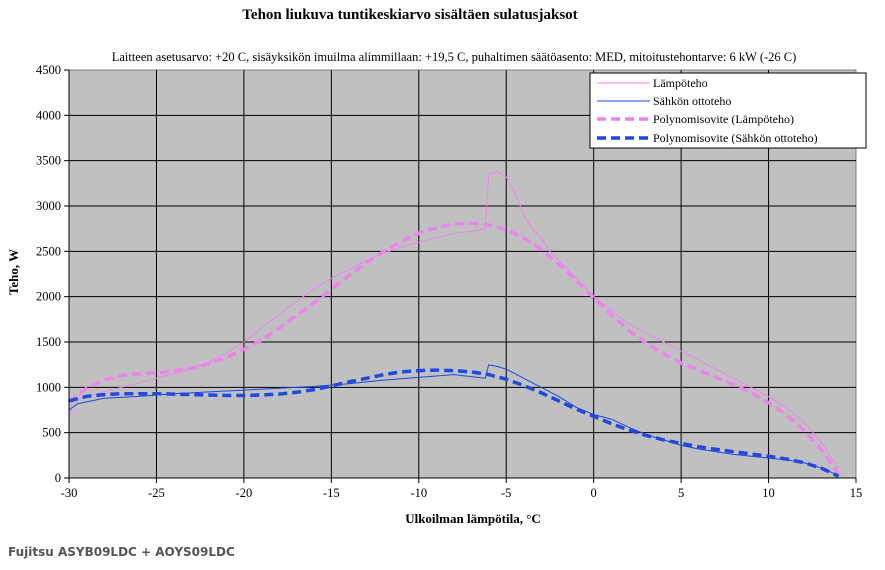 The image size is (885, 570). I want to click on y-tick-label: 0, so click(58, 478).